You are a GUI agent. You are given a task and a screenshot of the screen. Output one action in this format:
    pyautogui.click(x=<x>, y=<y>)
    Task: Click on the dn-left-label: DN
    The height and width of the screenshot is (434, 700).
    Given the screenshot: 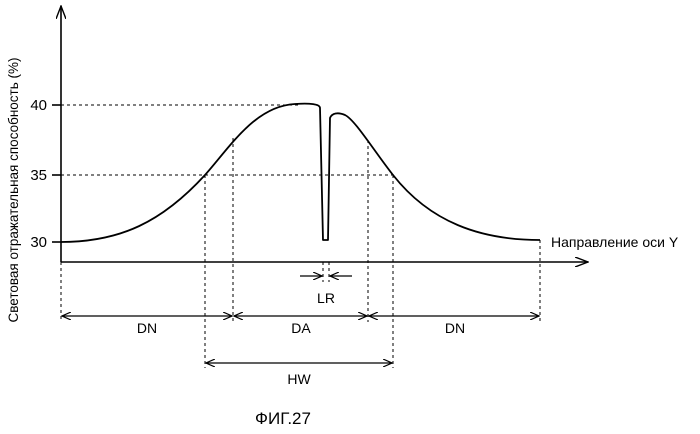 What is the action you would take?
    pyautogui.click(x=147, y=328)
    